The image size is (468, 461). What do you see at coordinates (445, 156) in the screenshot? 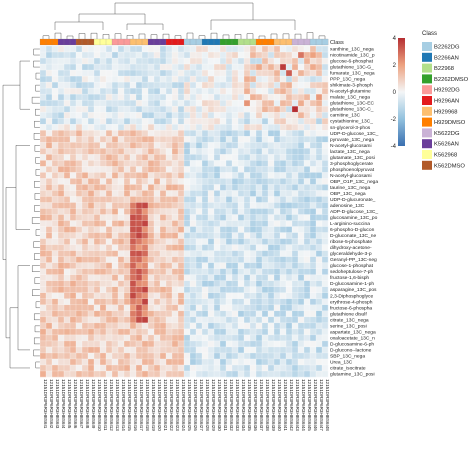
I see `legend-entry: K562968` at bounding box center [445, 156].